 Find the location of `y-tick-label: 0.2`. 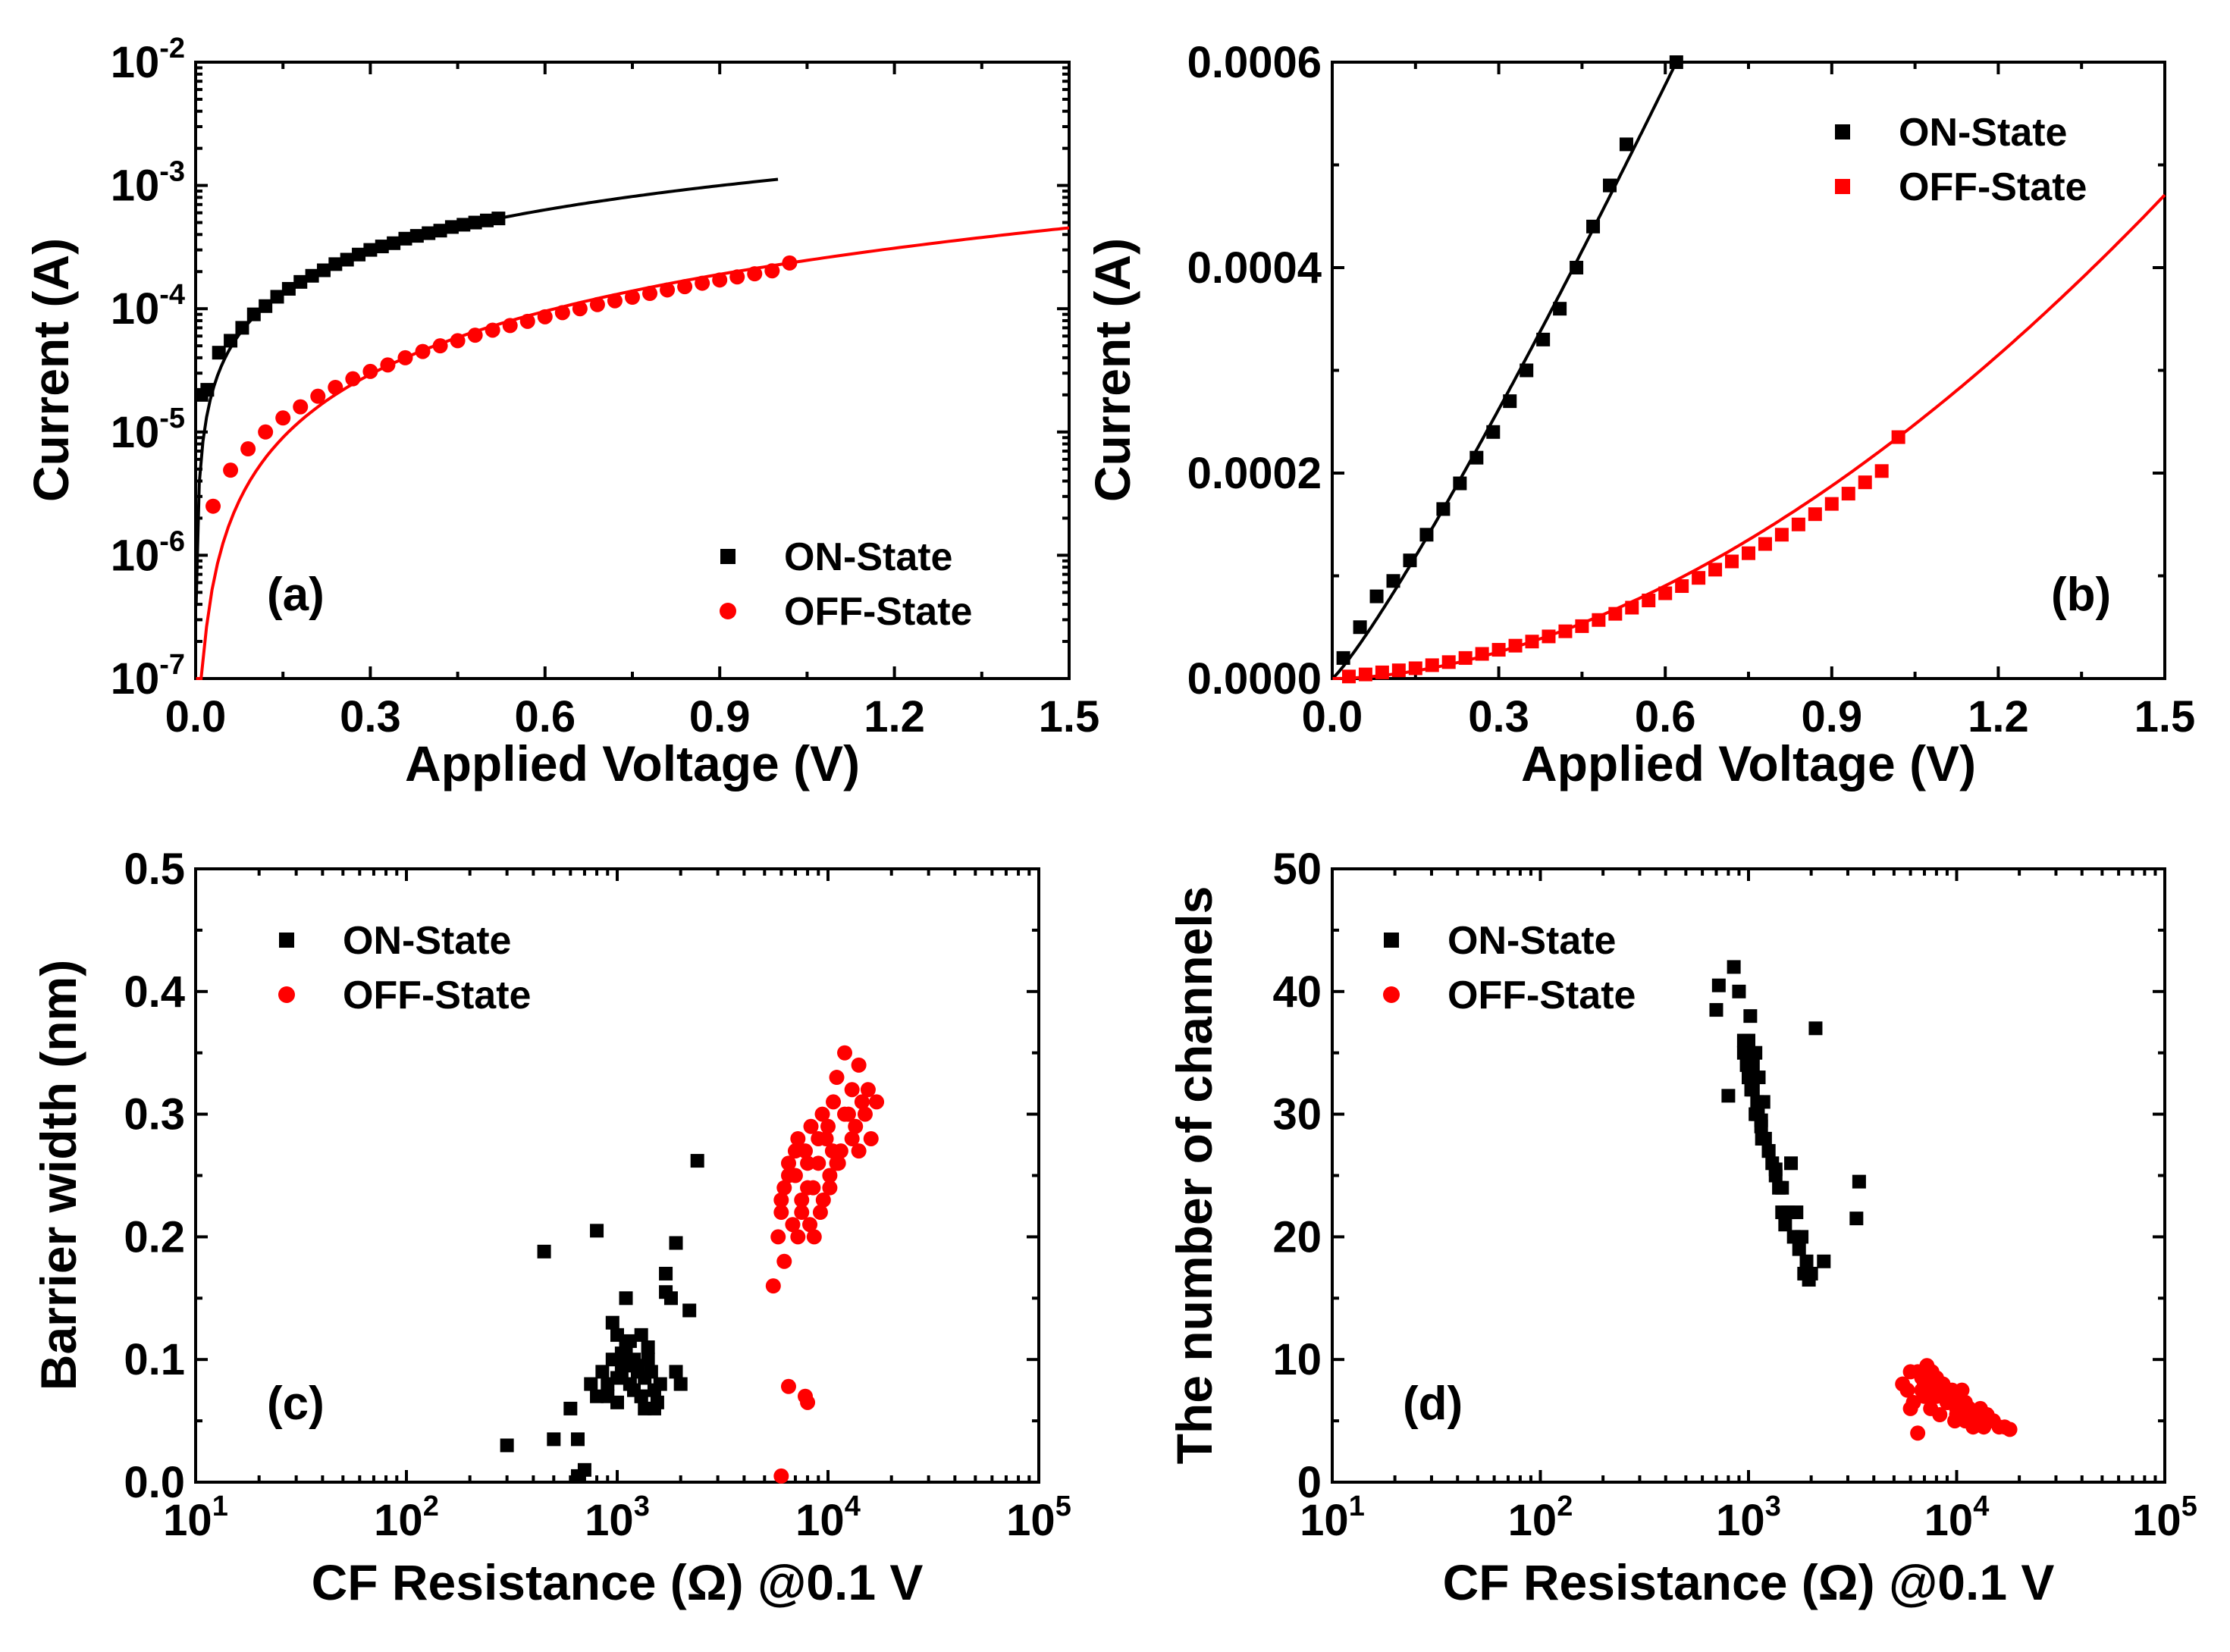

y-tick-label: 0.2 is located at coordinates (154, 1237).